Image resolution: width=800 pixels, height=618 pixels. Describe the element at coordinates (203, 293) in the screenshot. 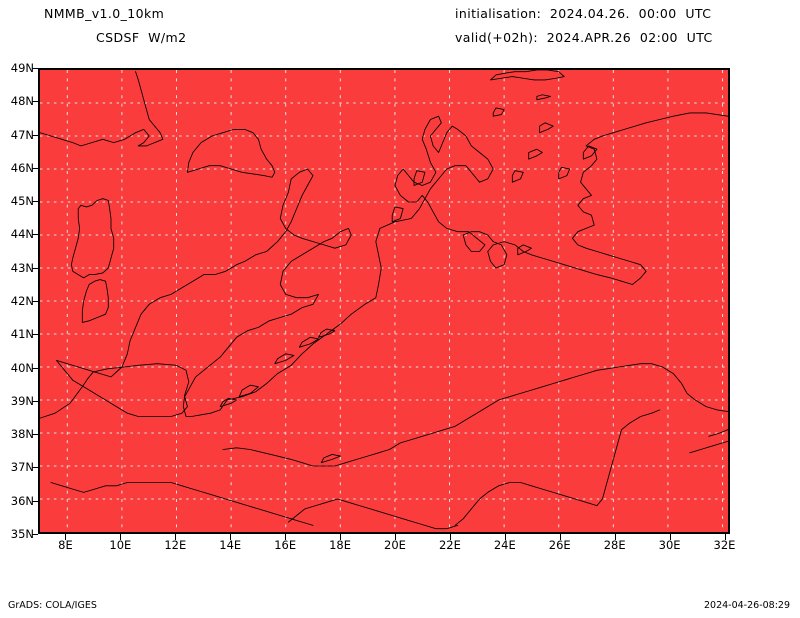

I see `italy-peninsula-path` at that location.